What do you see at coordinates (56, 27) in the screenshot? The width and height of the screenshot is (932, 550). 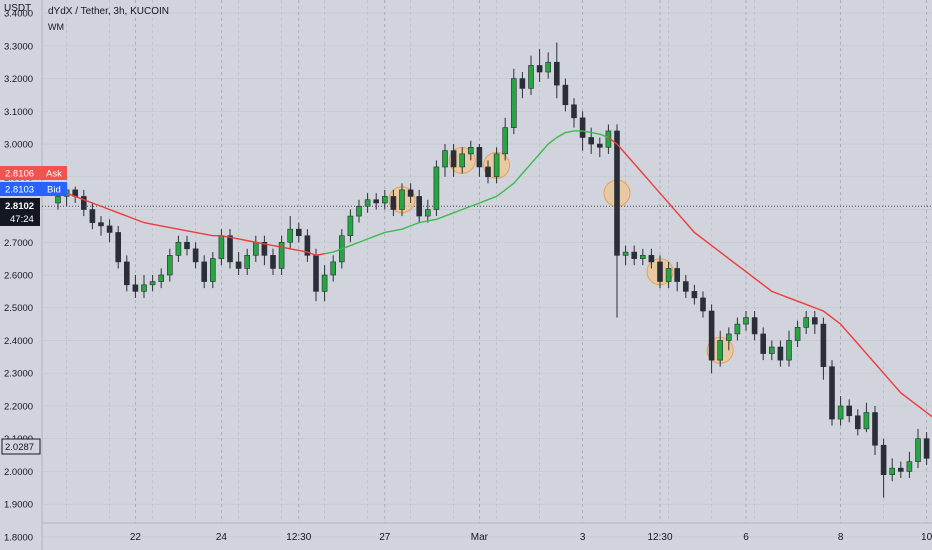 I see `indicator-label: WM` at bounding box center [56, 27].